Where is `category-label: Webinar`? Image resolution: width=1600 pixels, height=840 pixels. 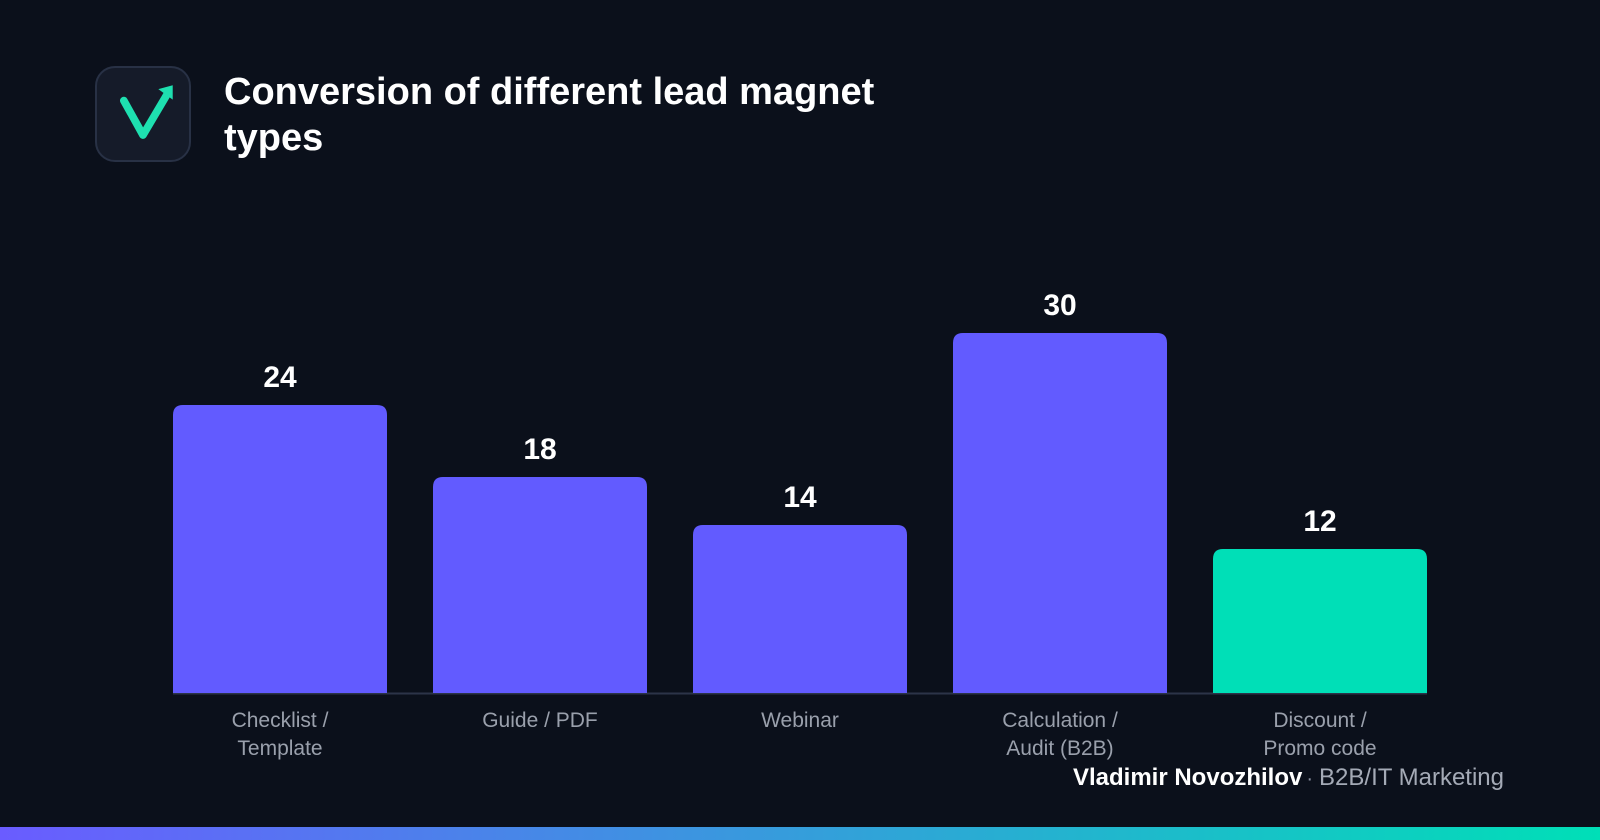 category-label: Webinar is located at coordinates (800, 720).